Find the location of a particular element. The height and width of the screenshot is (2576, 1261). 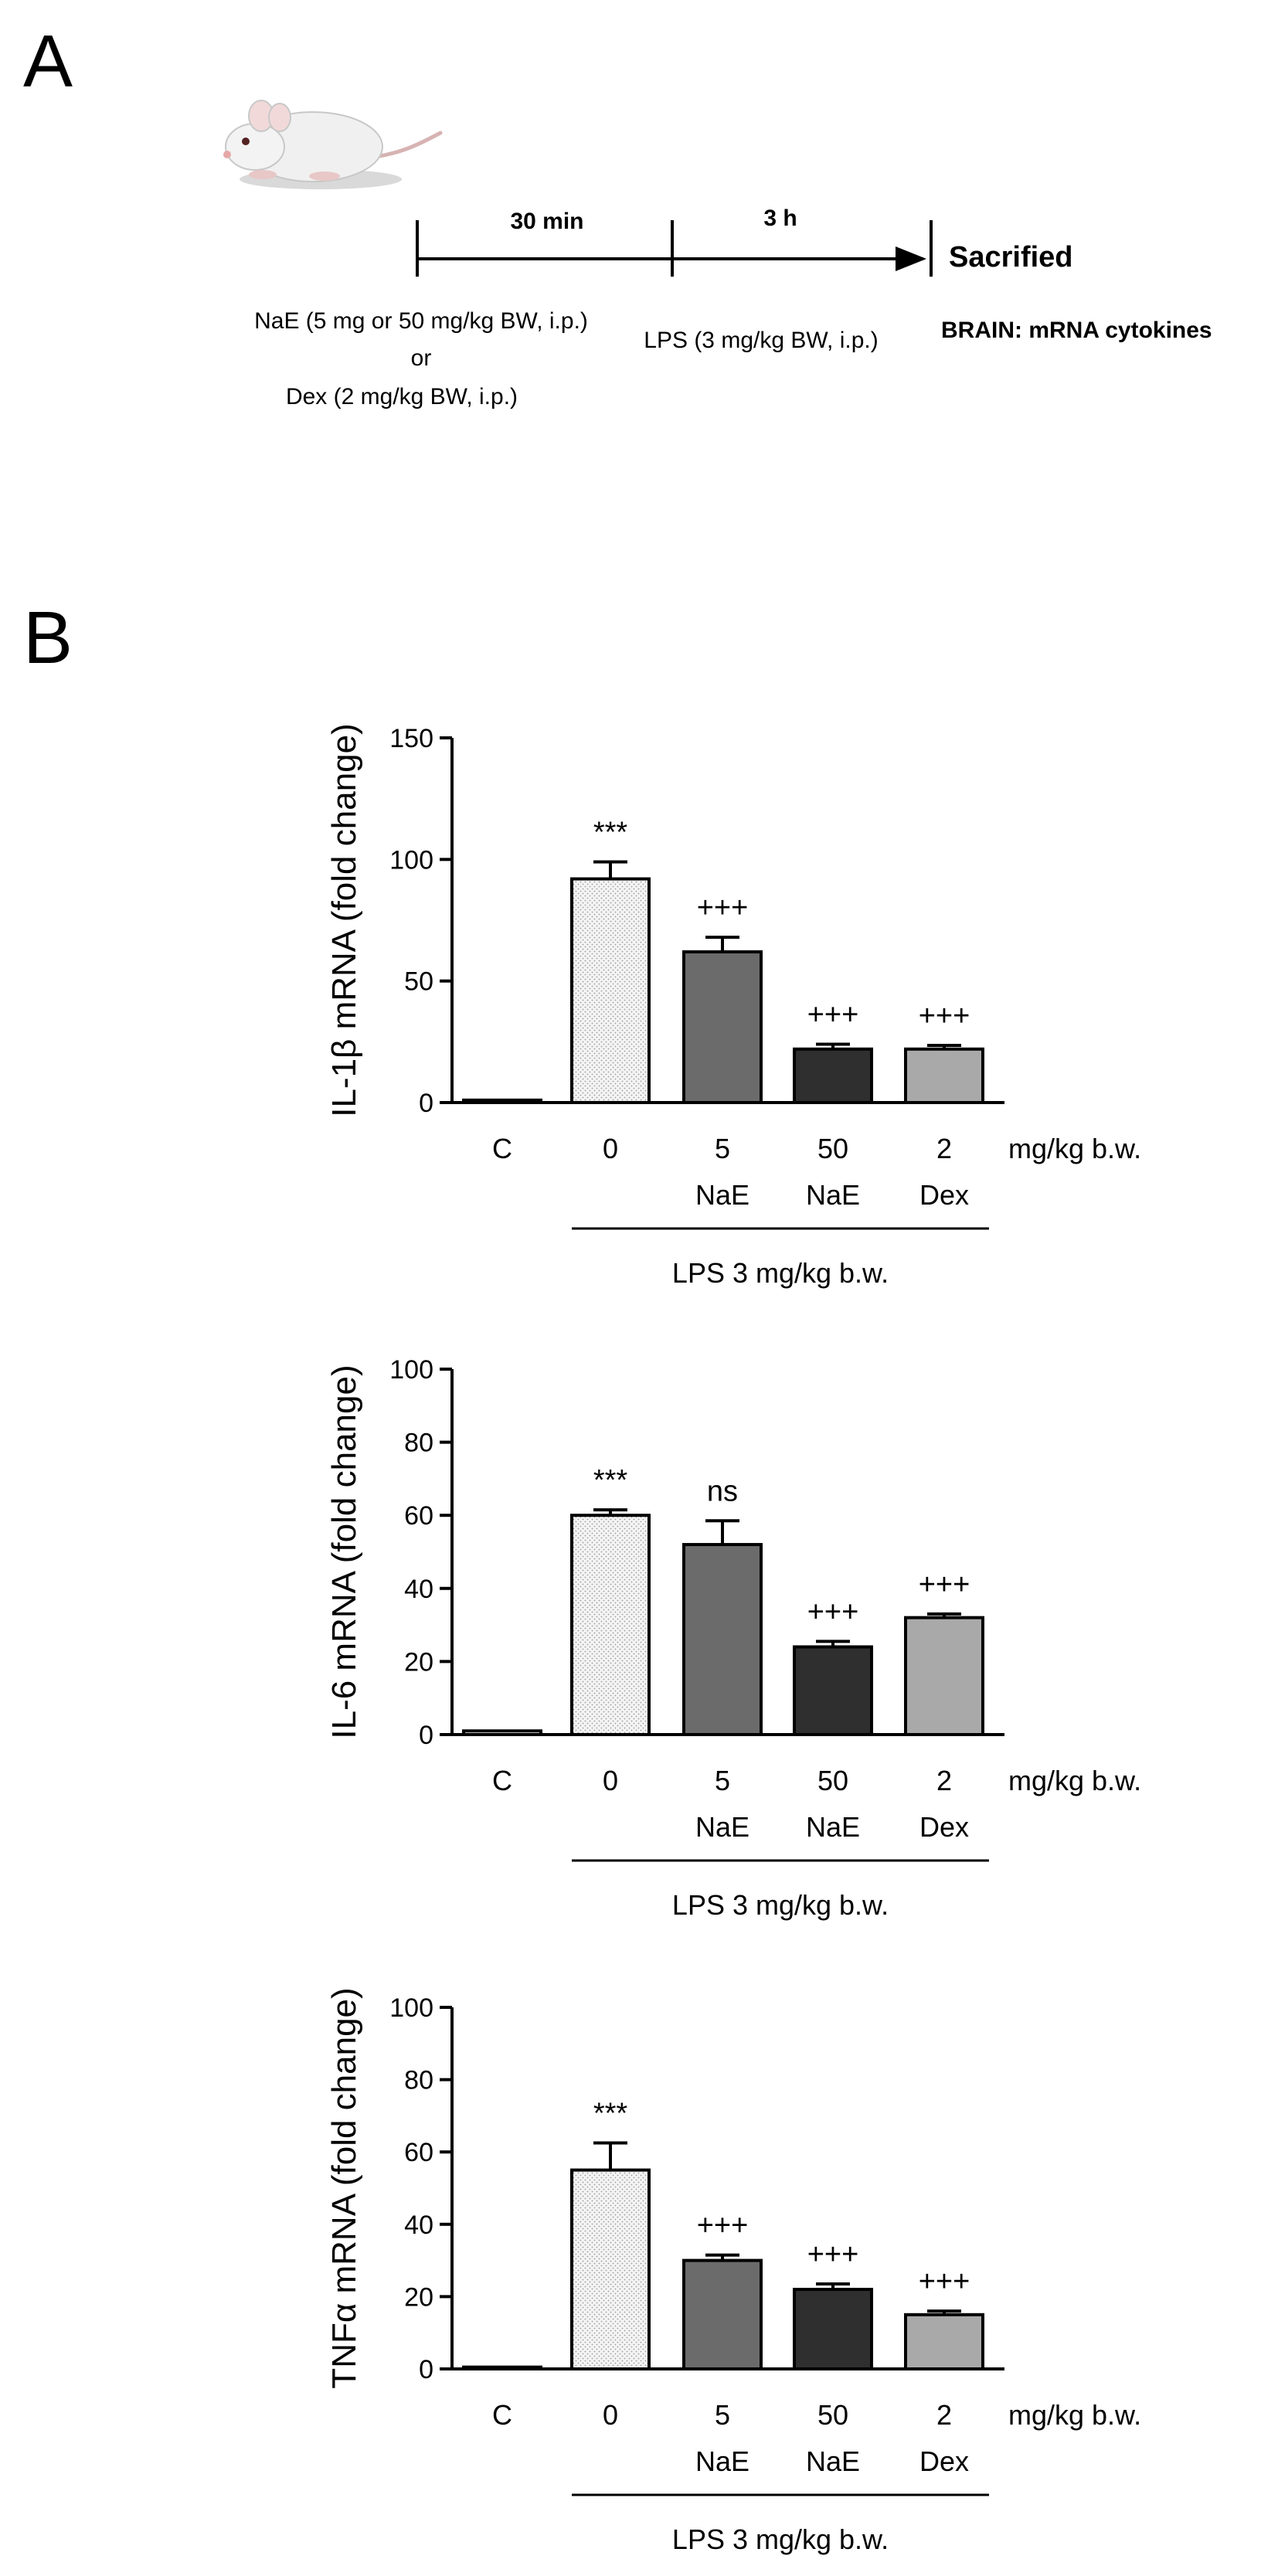

y-tick-label: 150 is located at coordinates (411, 738).